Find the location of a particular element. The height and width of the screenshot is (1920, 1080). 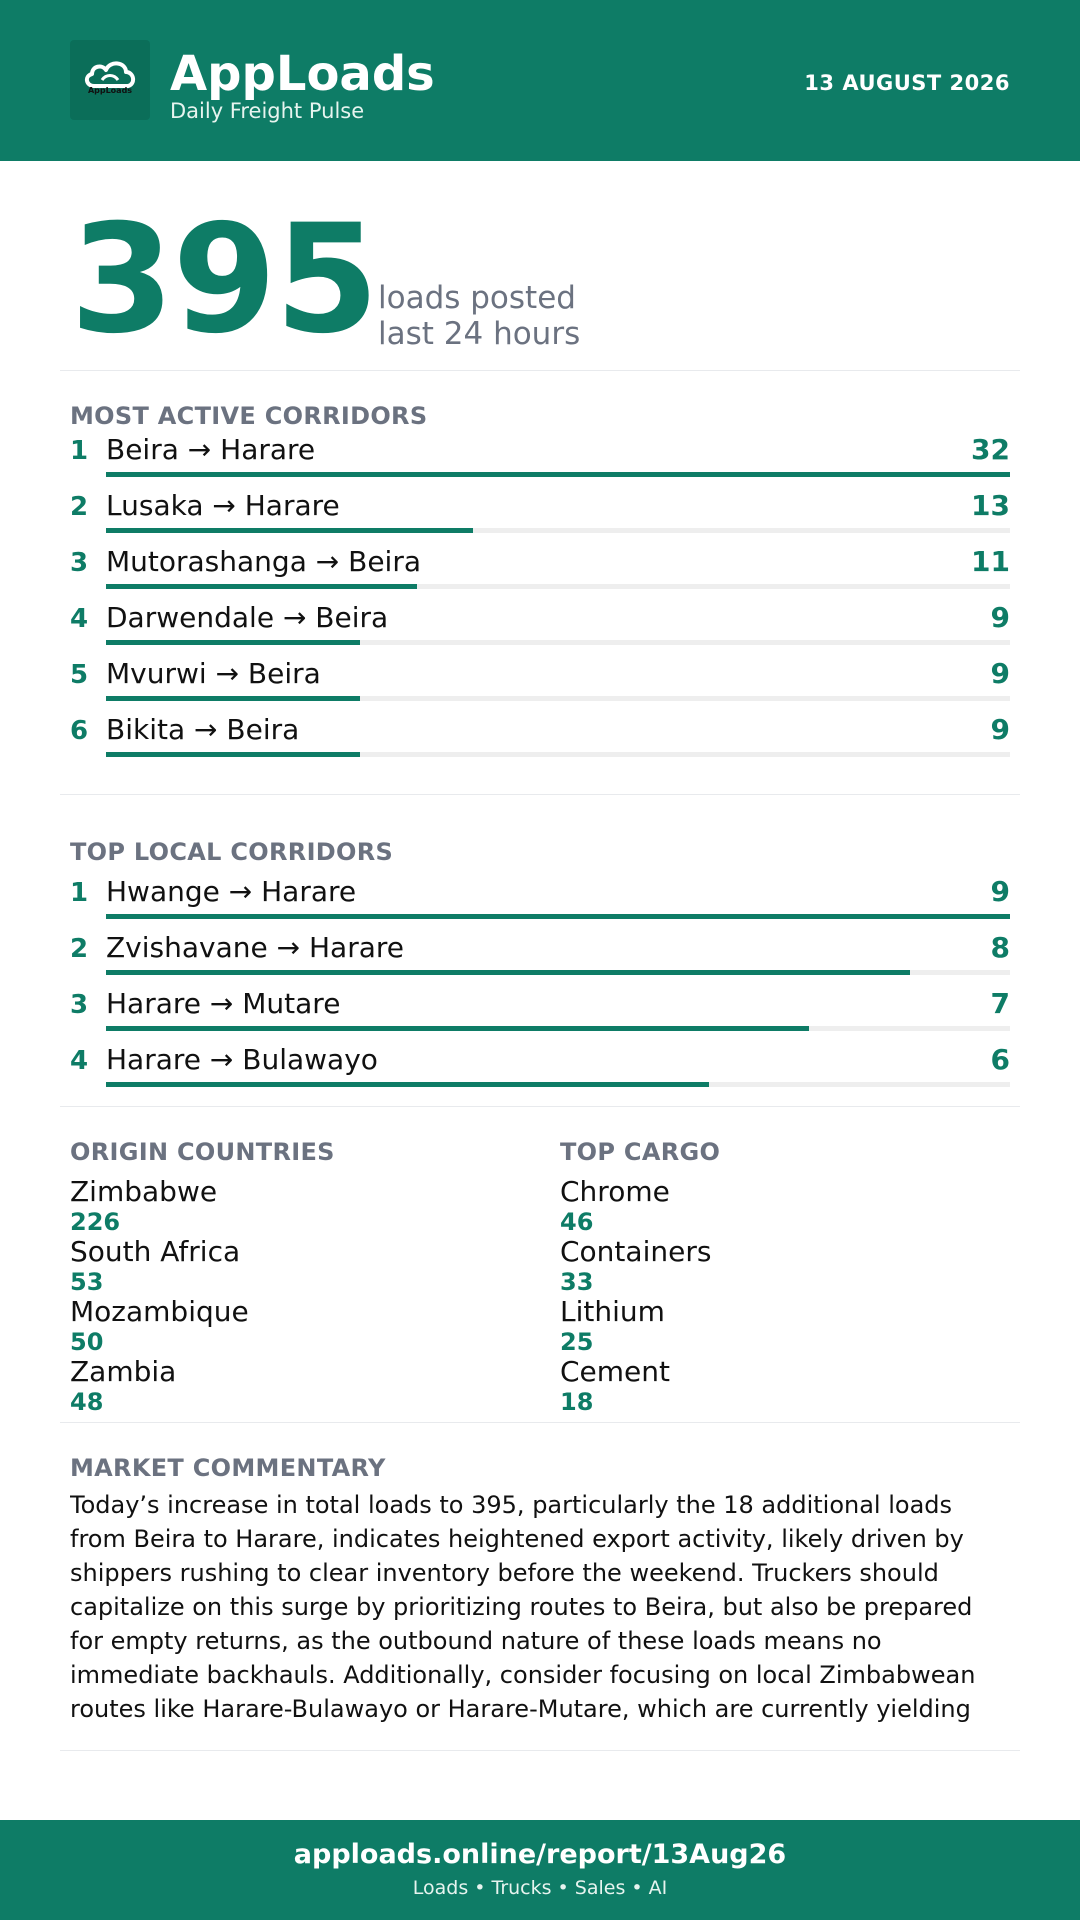

commentary-title: MARKET COMMENTARY is located at coordinates (228, 1468).